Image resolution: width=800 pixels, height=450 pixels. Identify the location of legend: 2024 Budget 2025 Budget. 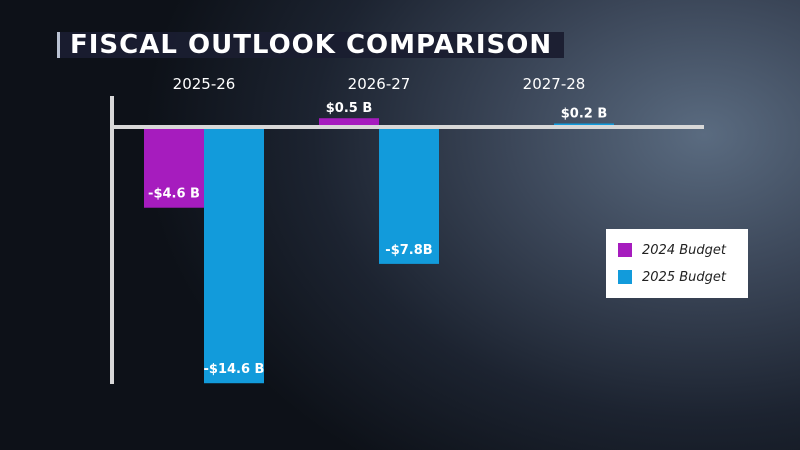
(677, 263).